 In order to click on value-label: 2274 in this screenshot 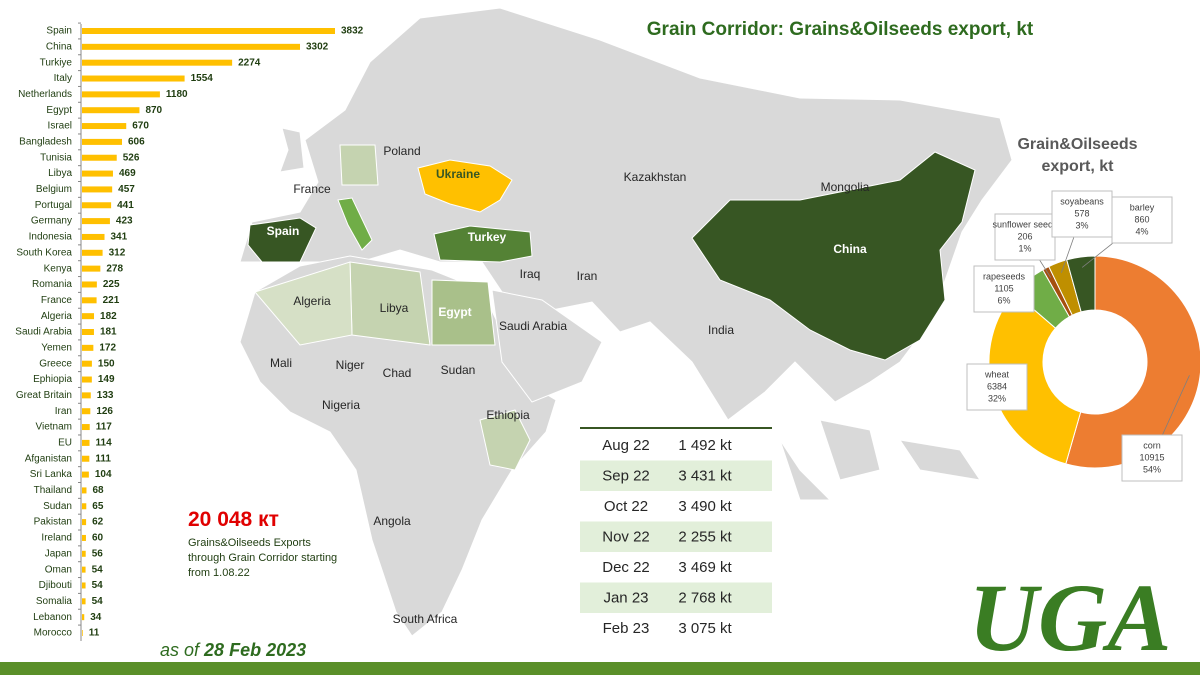, I will do `click(249, 62)`.